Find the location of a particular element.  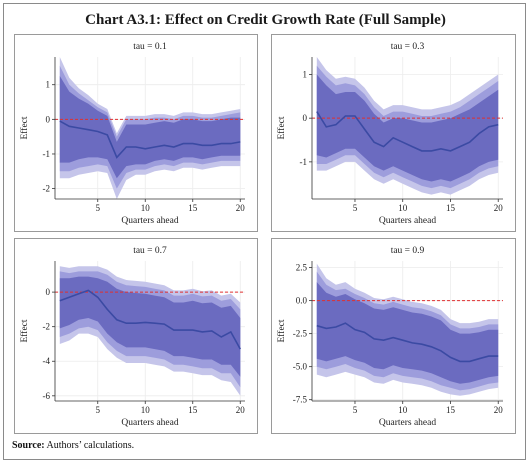

panel-title: tau = 0.9 is located at coordinates (408, 251).